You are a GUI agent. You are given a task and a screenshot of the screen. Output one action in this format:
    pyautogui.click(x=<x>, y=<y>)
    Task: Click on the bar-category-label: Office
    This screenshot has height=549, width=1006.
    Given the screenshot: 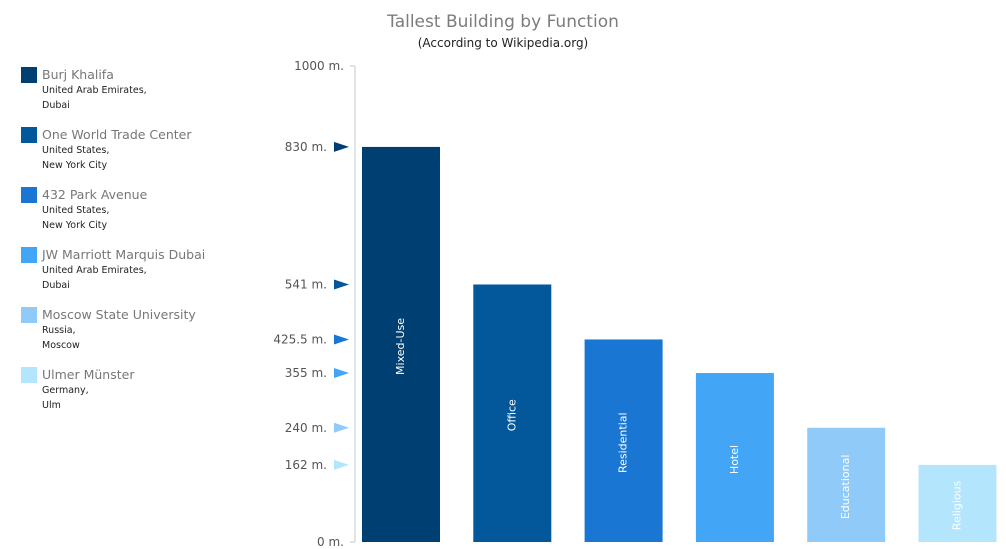 What is the action you would take?
    pyautogui.click(x=511, y=415)
    